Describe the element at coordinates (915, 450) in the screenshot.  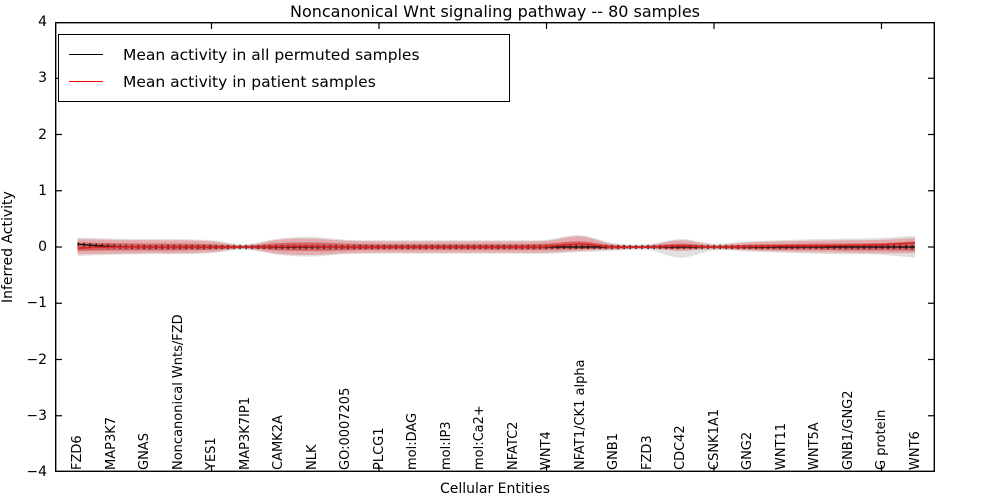
I see `x-tick-label: WNT6` at that location.